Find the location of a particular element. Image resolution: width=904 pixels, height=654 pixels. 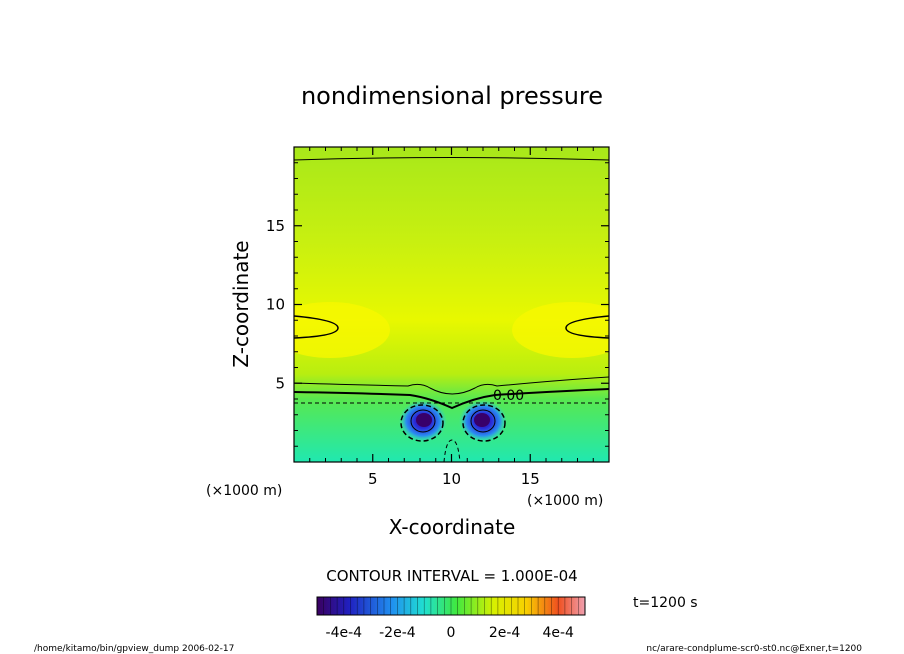

footer-left: /home/kitamo/bin/gpview_dump 2006-02-17 is located at coordinates (134, 649).